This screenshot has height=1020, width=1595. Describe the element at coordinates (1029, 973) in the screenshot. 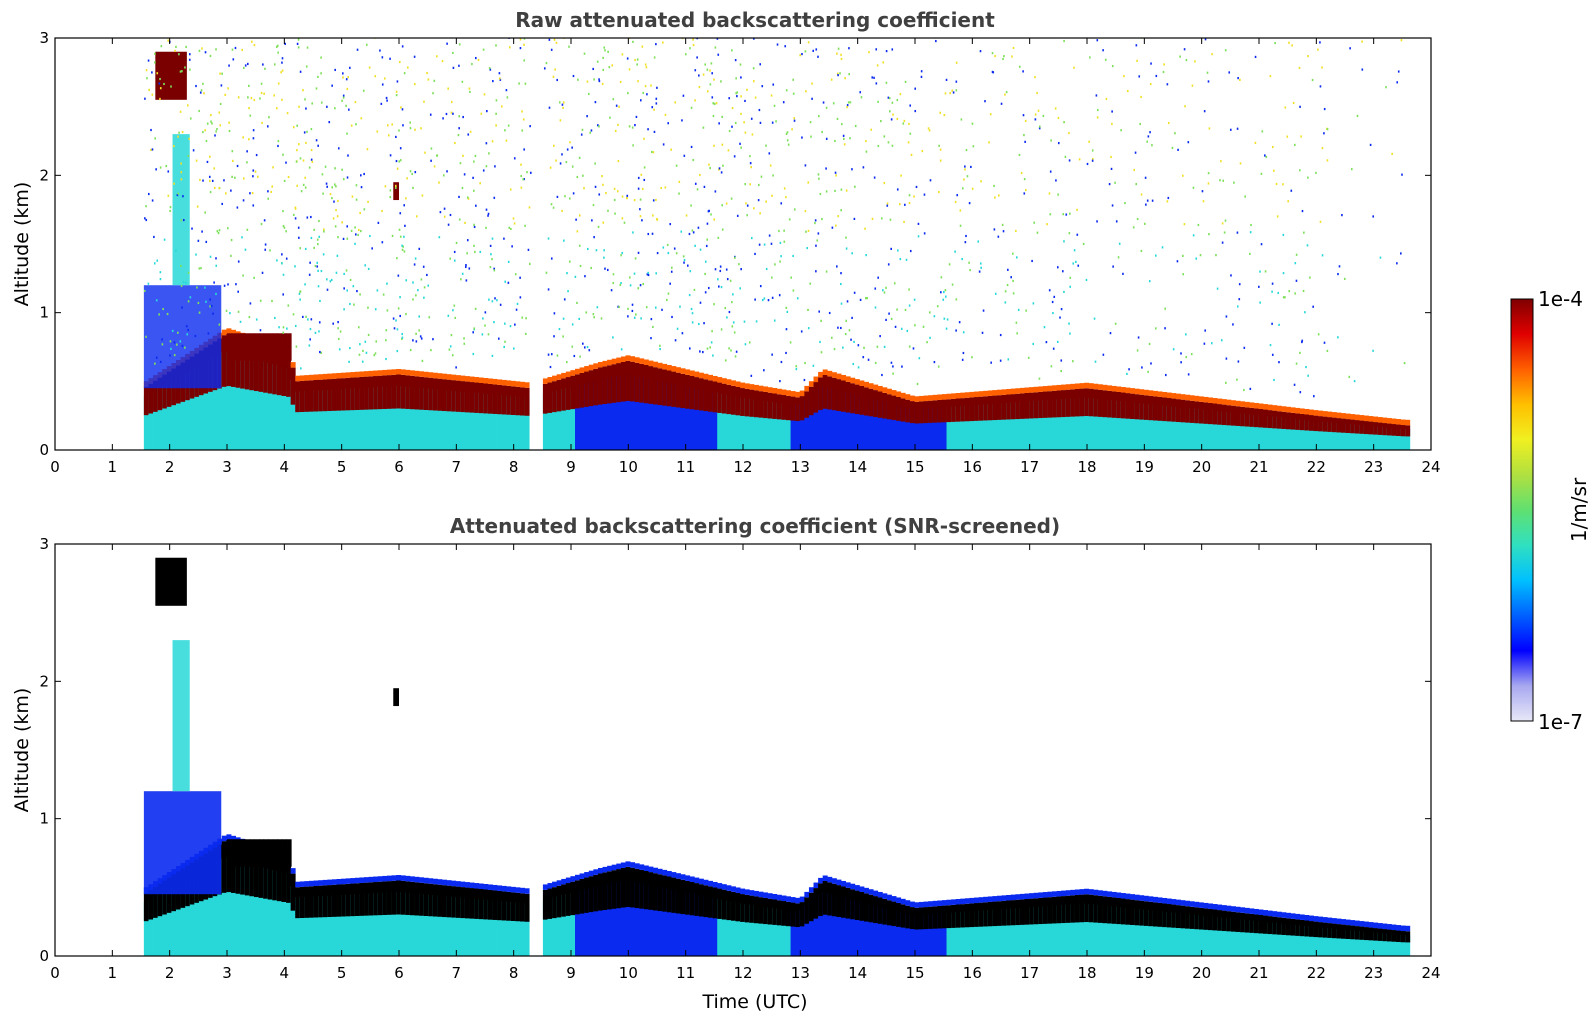

I see `x-tick-label: 17` at that location.